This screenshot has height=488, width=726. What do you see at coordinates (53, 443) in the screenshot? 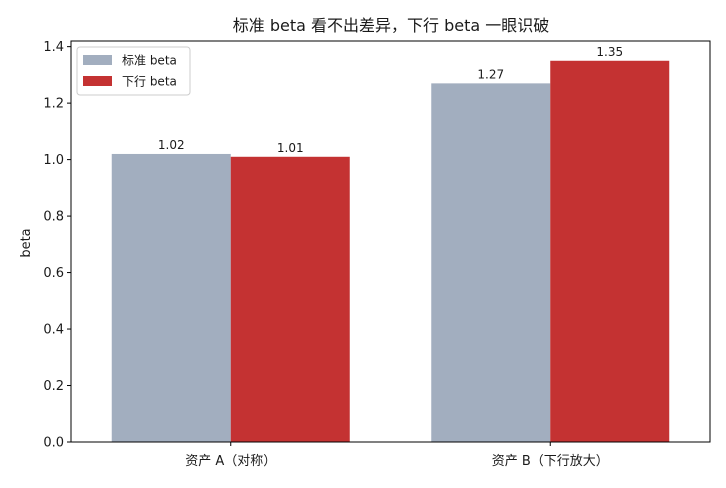
I see `y-tick-label-0: 0.0` at bounding box center [53, 443].